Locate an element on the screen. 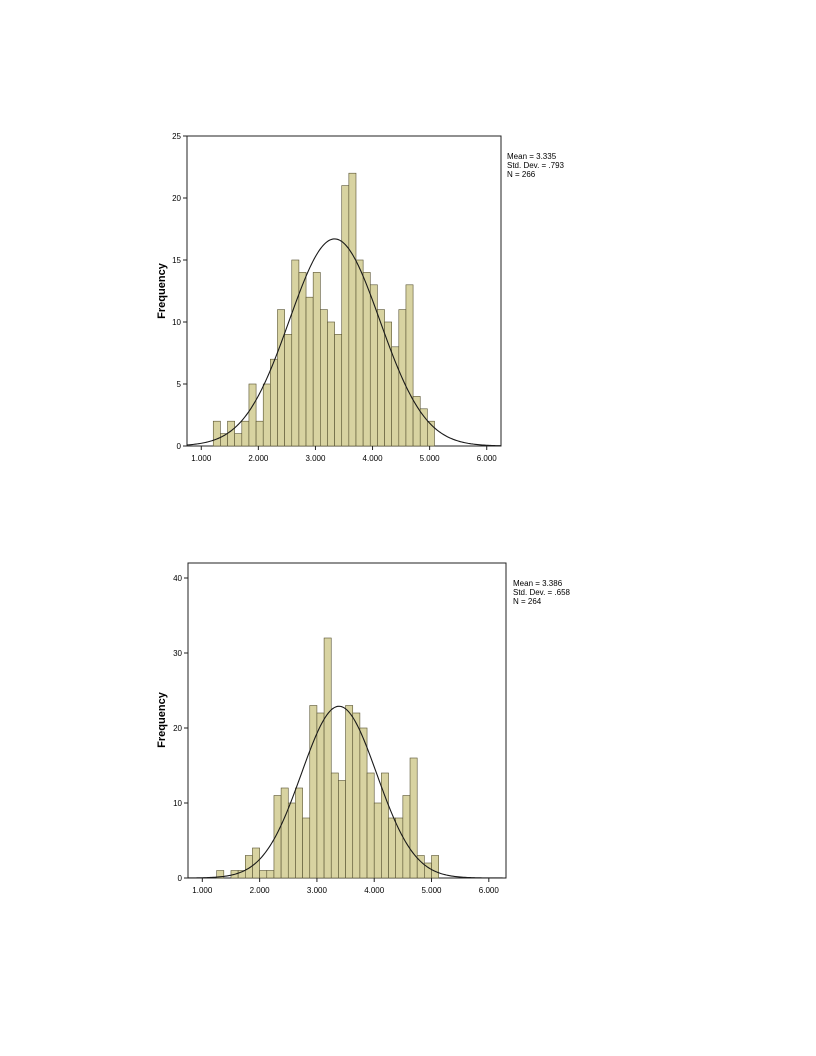  stats-legend: Mean = 3.386 Std. Dev. = .658 N = 264 is located at coordinates (542, 592).